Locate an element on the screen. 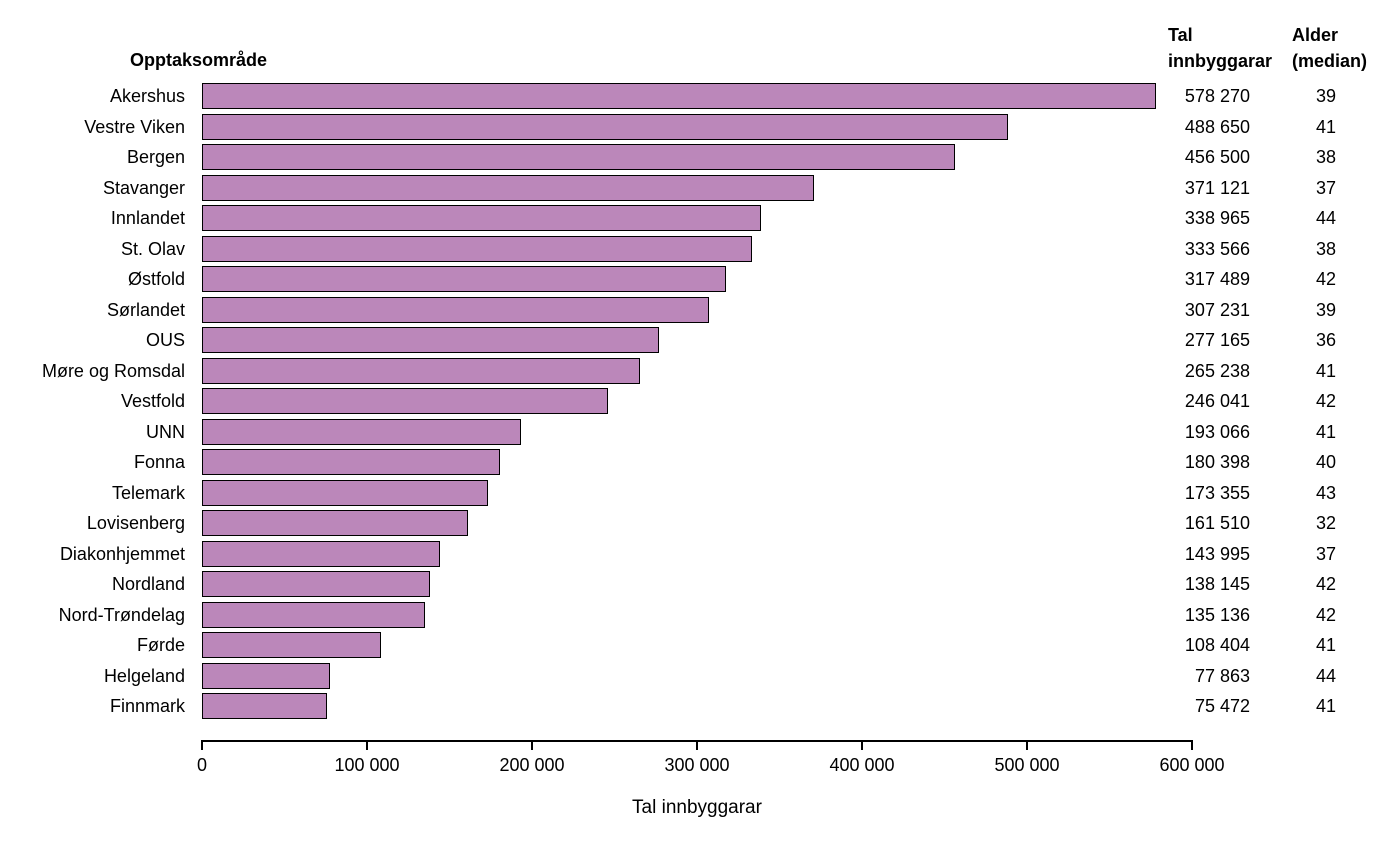 The width and height of the screenshot is (1384, 864). bar-label: Møre og Romsdal is located at coordinates (113, 371).